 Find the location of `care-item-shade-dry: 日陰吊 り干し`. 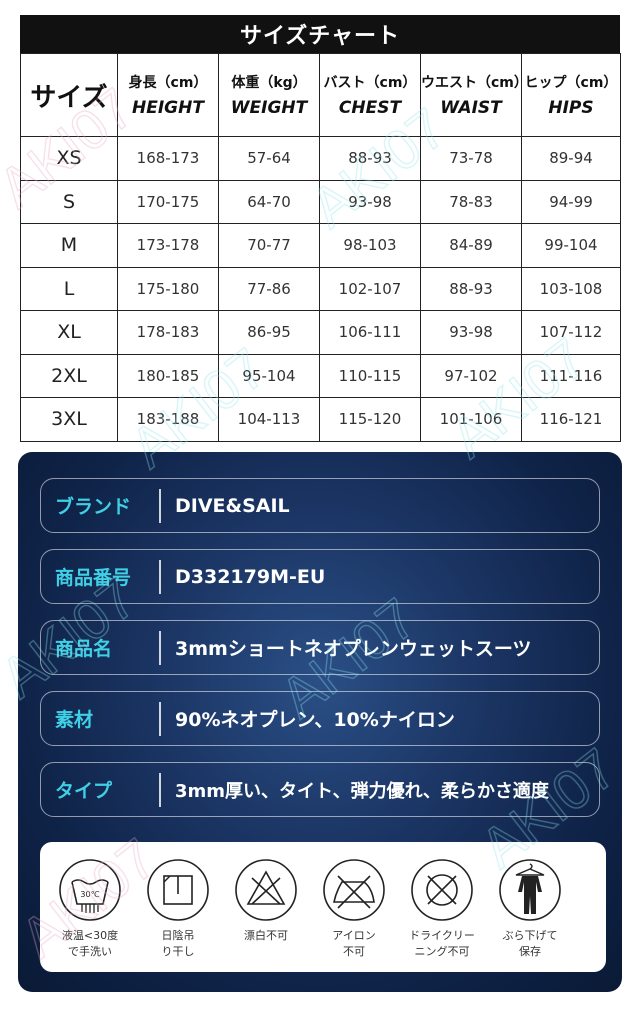

care-item-shade-dry: 日陰吊 り干し is located at coordinates (178, 901).